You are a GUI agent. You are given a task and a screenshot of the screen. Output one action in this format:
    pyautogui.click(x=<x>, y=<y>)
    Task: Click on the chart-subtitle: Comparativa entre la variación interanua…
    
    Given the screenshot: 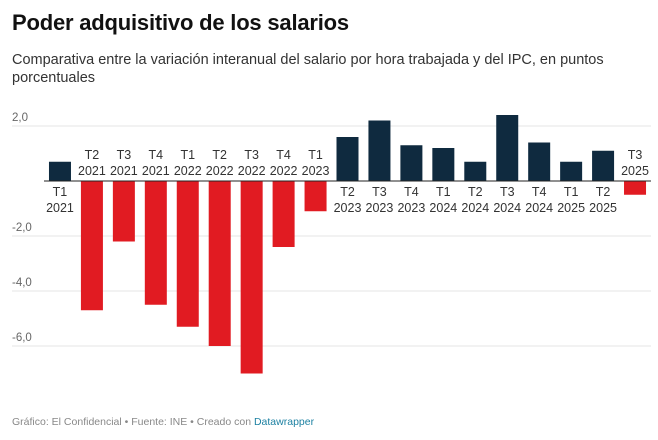 What is the action you would take?
    pyautogui.click(x=308, y=69)
    